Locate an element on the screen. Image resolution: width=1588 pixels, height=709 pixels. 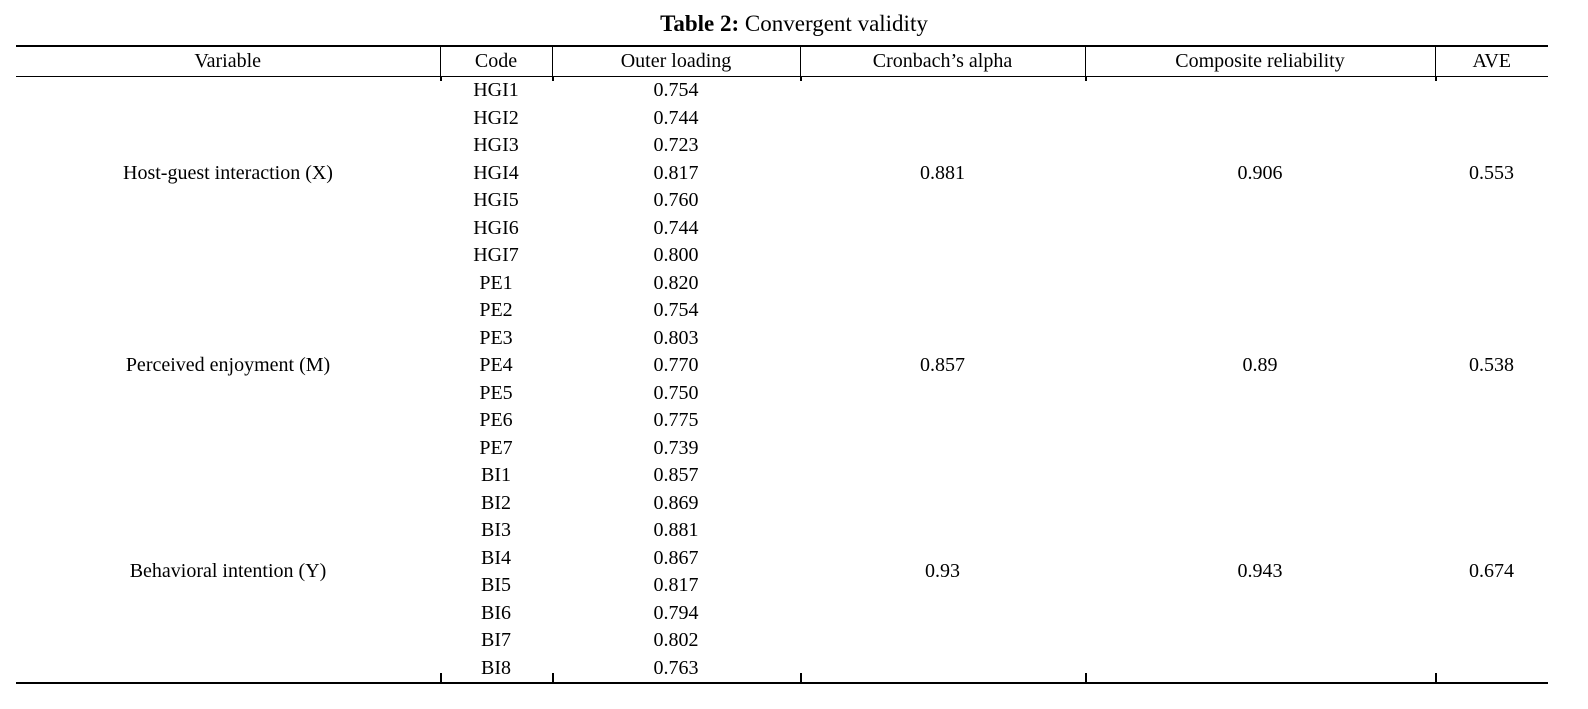
code-cell: PE6 is located at coordinates (496, 420).